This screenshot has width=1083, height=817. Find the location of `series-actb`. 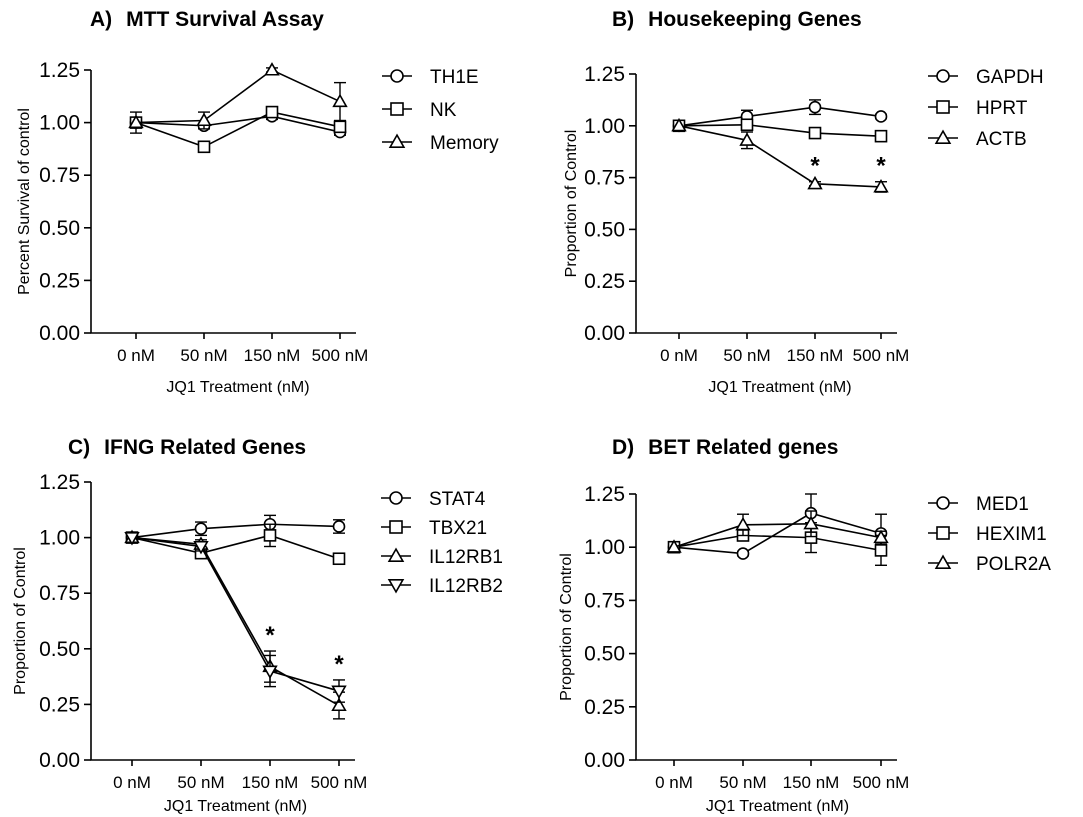

series-actb is located at coordinates (780, 155).